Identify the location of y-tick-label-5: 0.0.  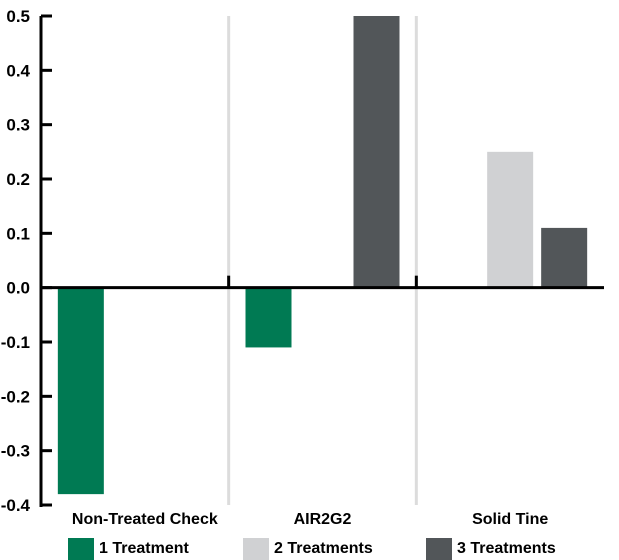
(18, 288).